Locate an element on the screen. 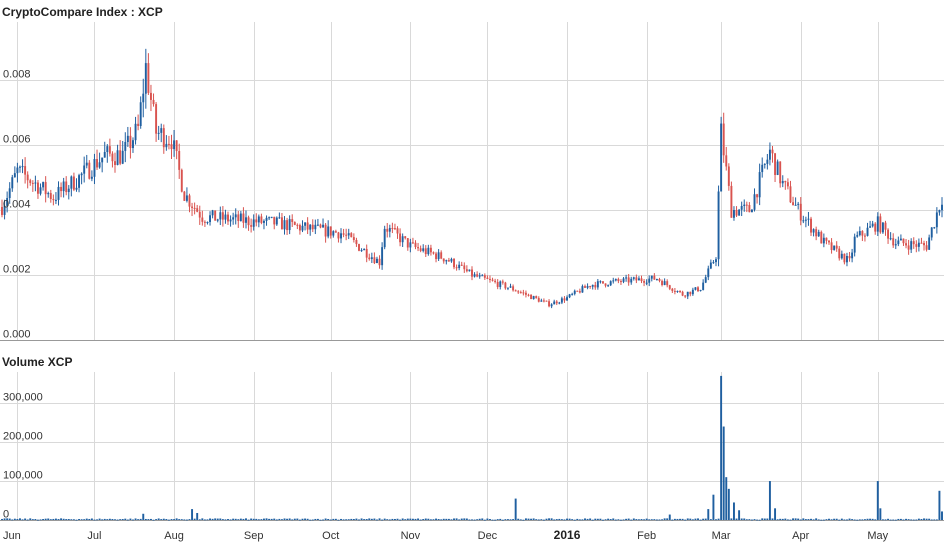 Image resolution: width=944 pixels, height=550 pixels. volume-chart-title: Volume XCP is located at coordinates (37, 362).